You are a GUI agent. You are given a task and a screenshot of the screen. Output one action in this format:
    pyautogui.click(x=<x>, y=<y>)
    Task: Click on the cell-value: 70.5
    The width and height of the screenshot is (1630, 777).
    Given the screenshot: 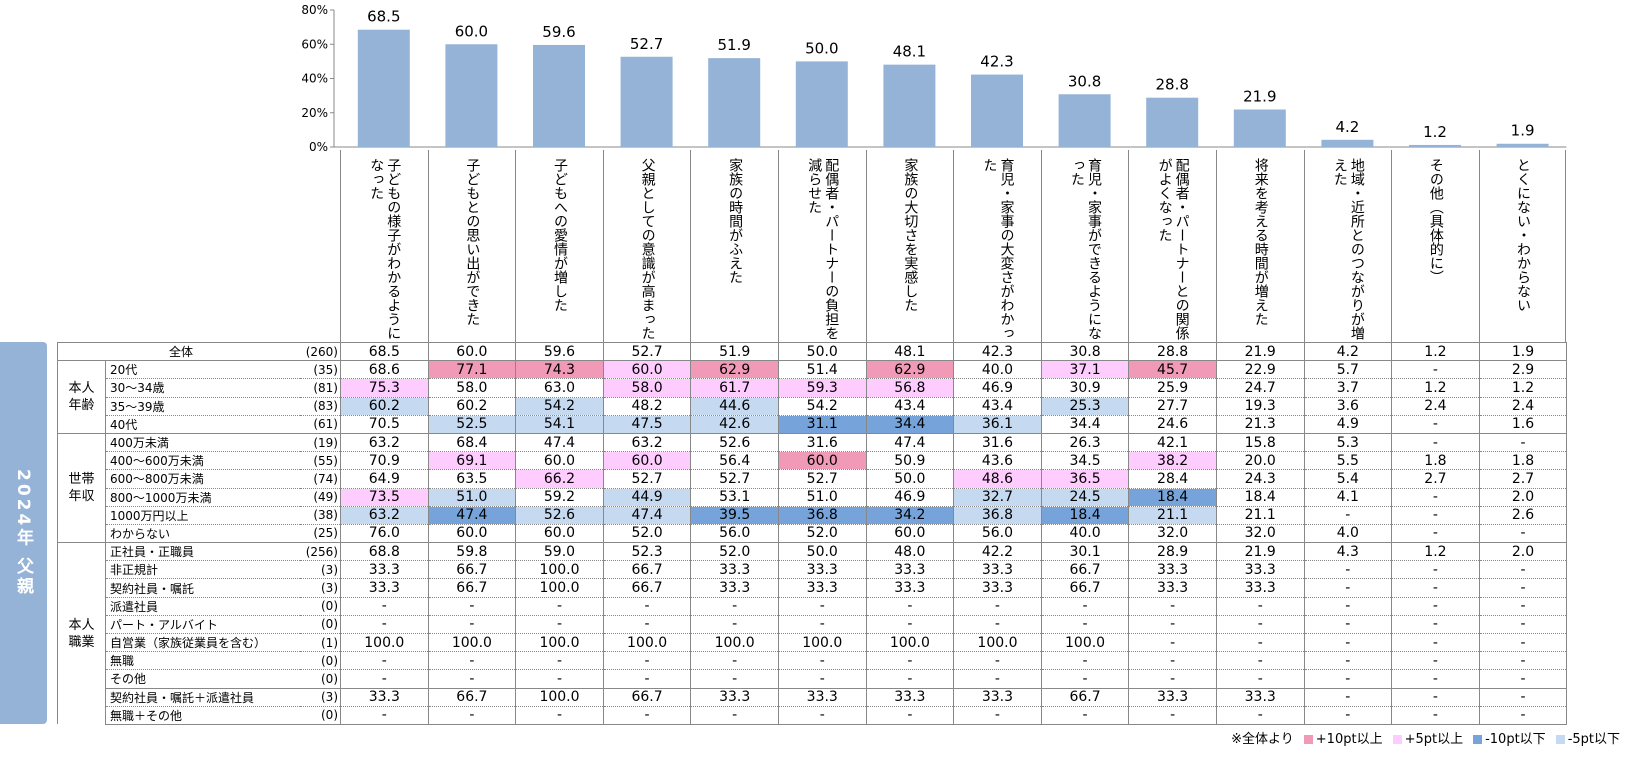 What is the action you would take?
    pyautogui.click(x=384, y=424)
    